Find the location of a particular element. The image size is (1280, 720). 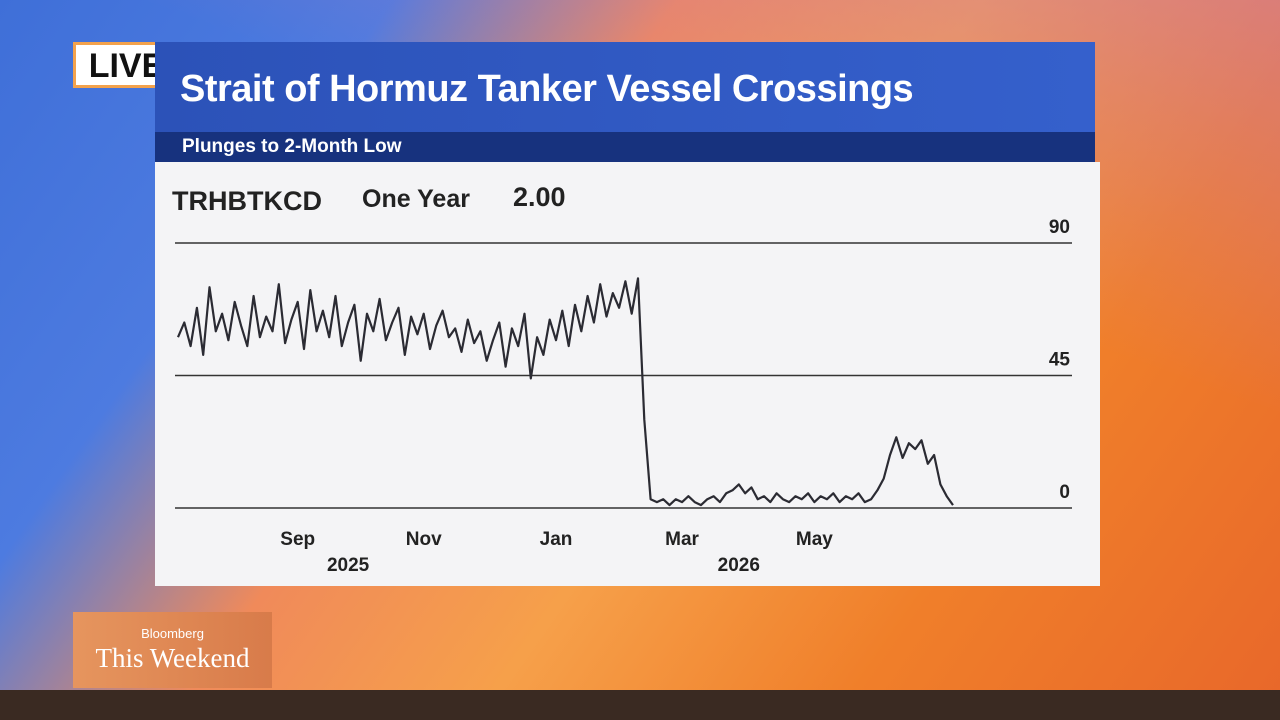

subtitle-bar is located at coordinates (625, 147).